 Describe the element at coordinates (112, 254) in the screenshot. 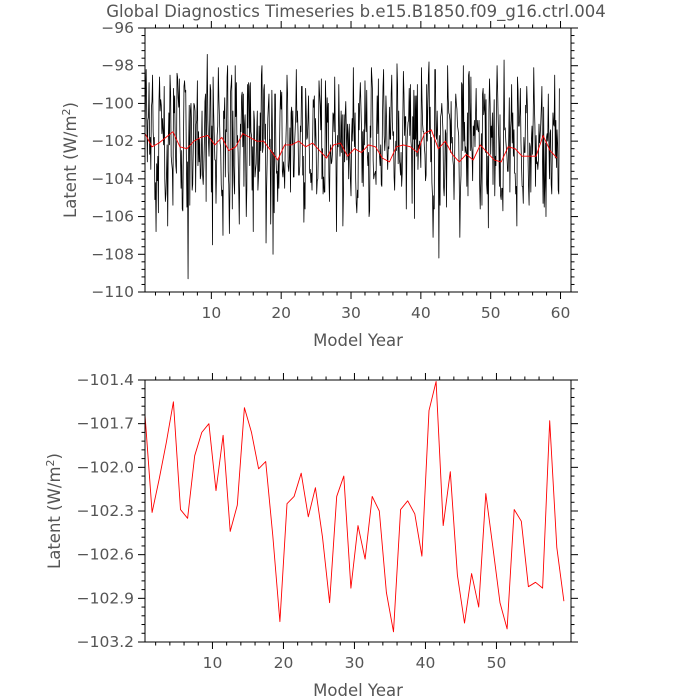

I see `y-tick-label: −108` at that location.